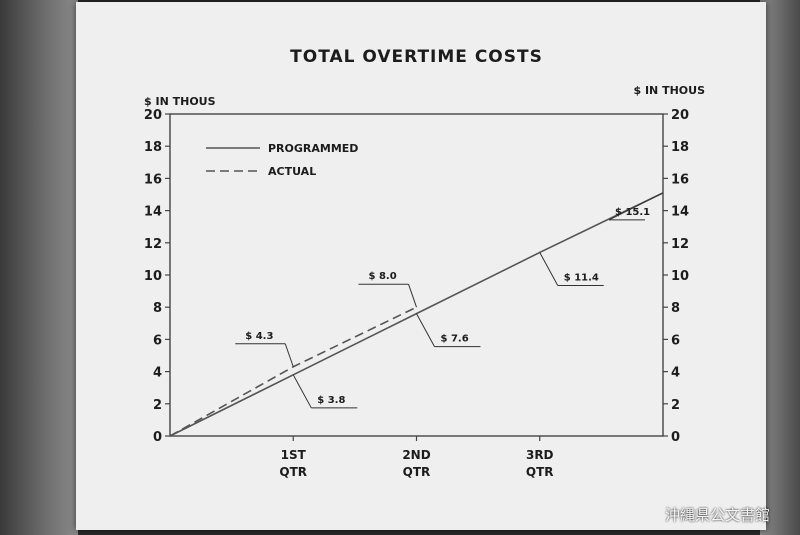 The image size is (800, 535). I want to click on y-tick-label-left: 2, so click(157, 405).